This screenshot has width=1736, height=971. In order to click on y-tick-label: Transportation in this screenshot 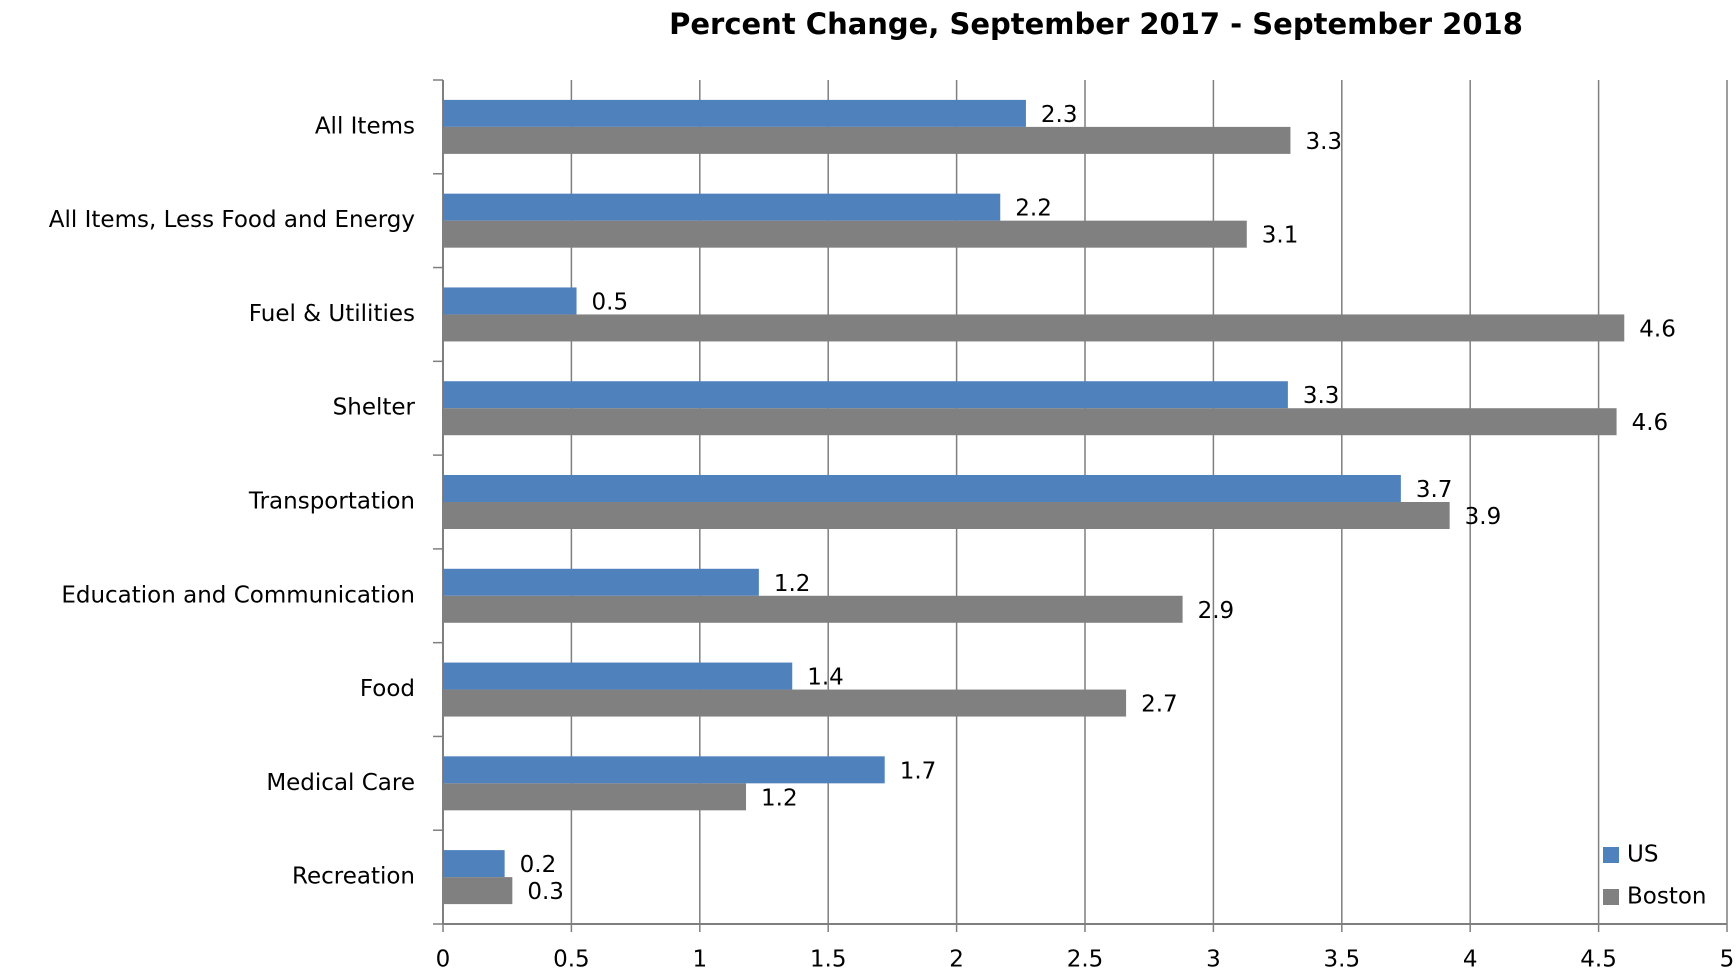, I will do `click(331, 502)`.